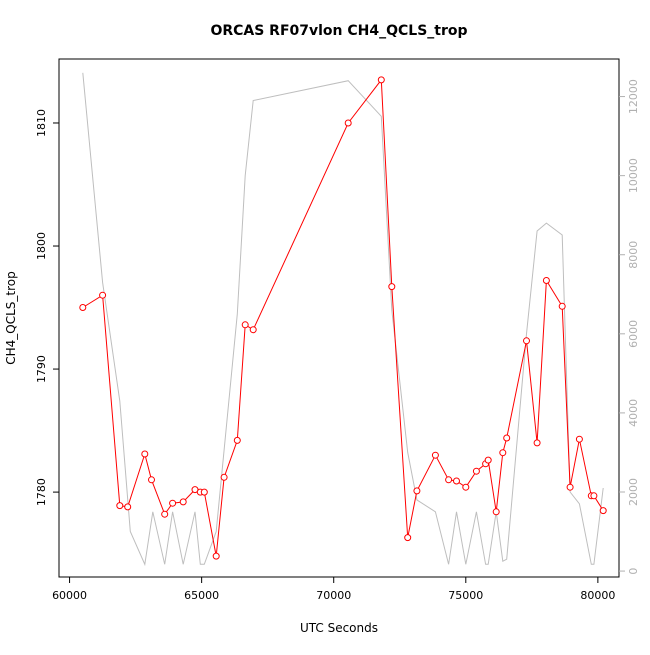  What do you see at coordinates (41, 246) in the screenshot?
I see `y-tick-label: 1800` at bounding box center [41, 246].